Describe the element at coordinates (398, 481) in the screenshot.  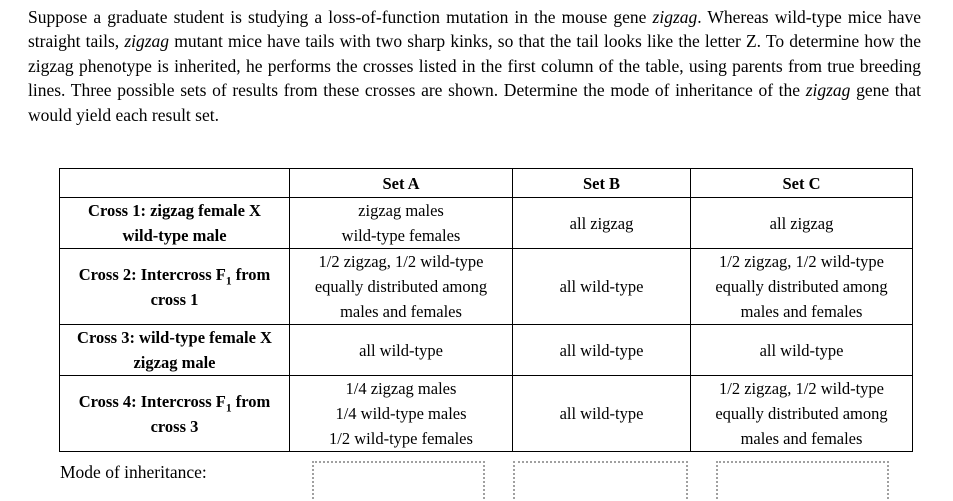
I see `mode-of-inheritance-input-set-a` at that location.